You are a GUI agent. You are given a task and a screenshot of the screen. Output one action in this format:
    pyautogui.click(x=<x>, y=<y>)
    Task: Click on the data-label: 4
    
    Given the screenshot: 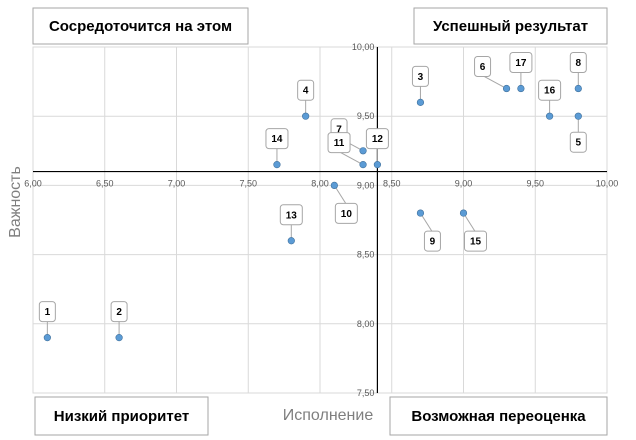 What is the action you would take?
    pyautogui.click(x=306, y=91)
    